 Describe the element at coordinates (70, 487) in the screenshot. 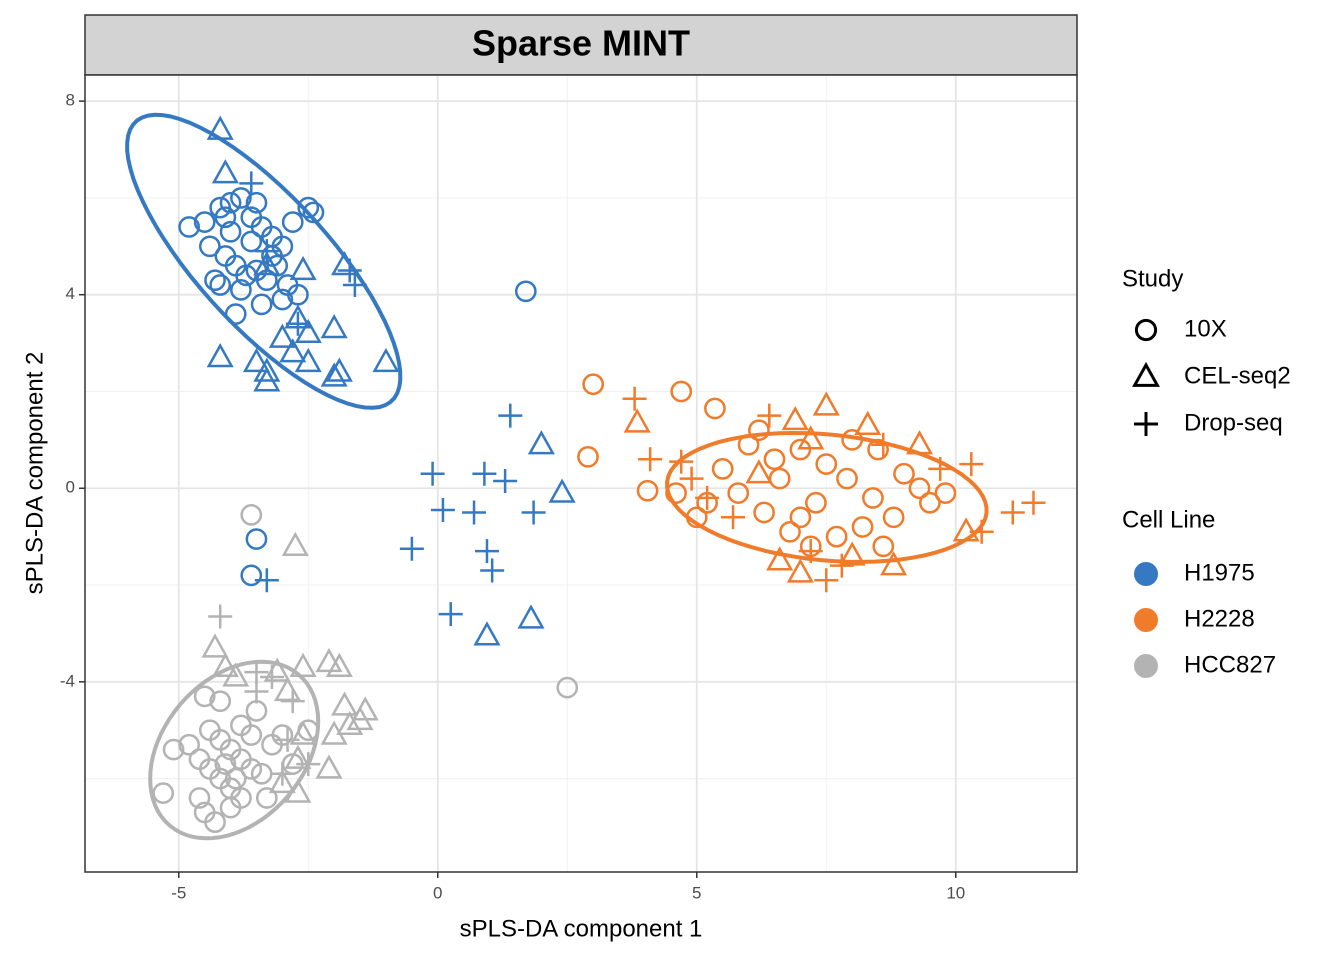

I see `y-tick-label: 0` at that location.